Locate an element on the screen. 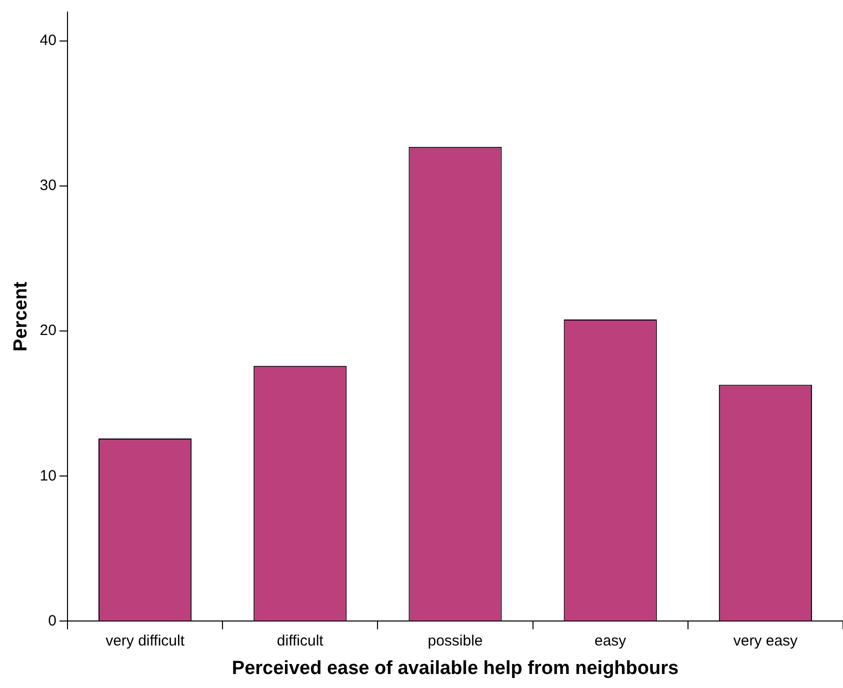 This screenshot has width=843, height=688. x-axis-title: Perceived ease of available help from neighbours is located at coordinates (455, 668).